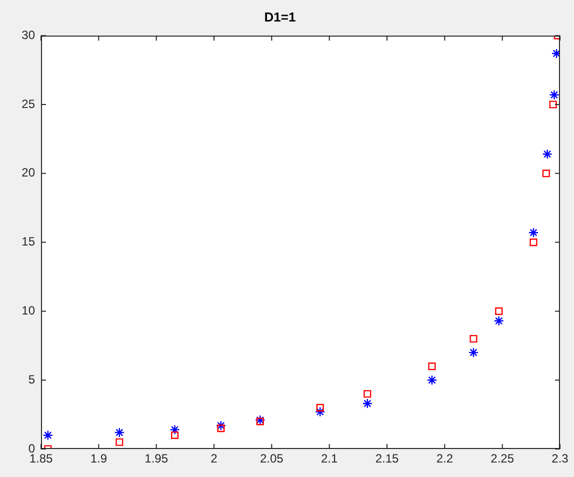 Image resolution: width=574 pixels, height=477 pixels. I want to click on x-tick-label: 1.9, so click(99, 459).